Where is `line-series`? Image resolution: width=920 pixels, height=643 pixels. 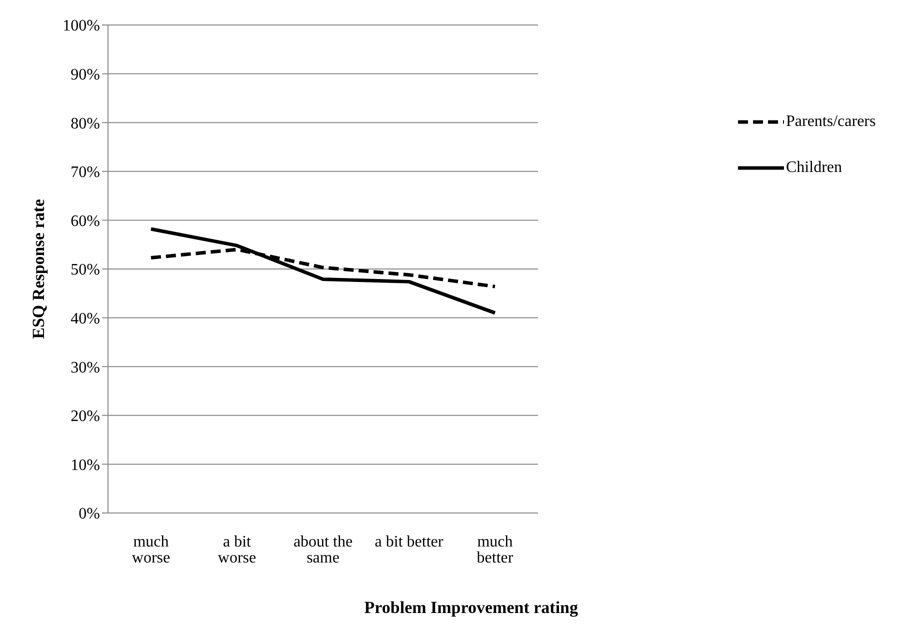
line-series is located at coordinates (323, 271).